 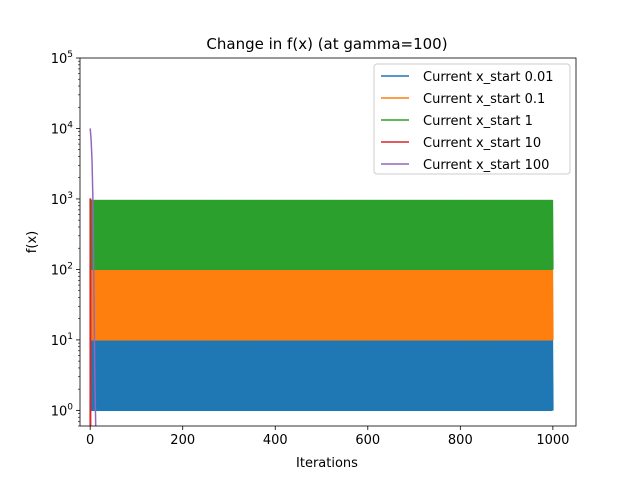 I want to click on y-tick-exponent: 3, so click(x=70, y=196).